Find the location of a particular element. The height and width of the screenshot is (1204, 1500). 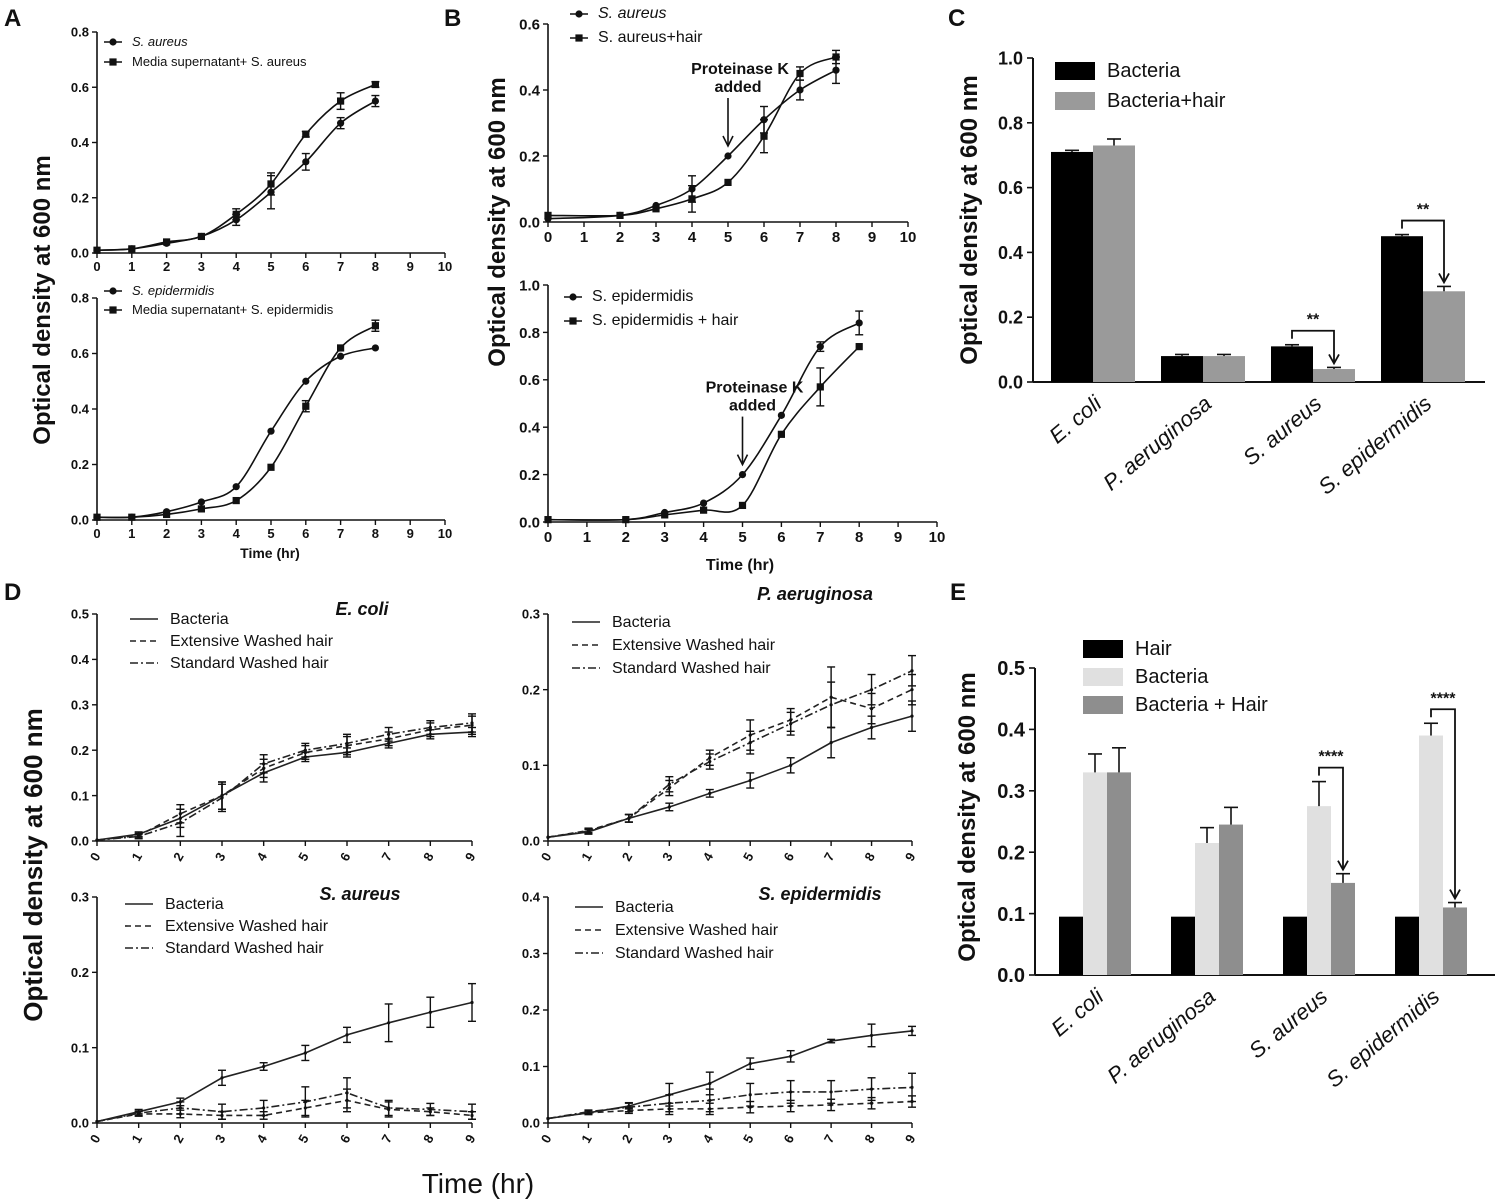

y-tick-label: 0.4 is located at coordinates (80, 142).